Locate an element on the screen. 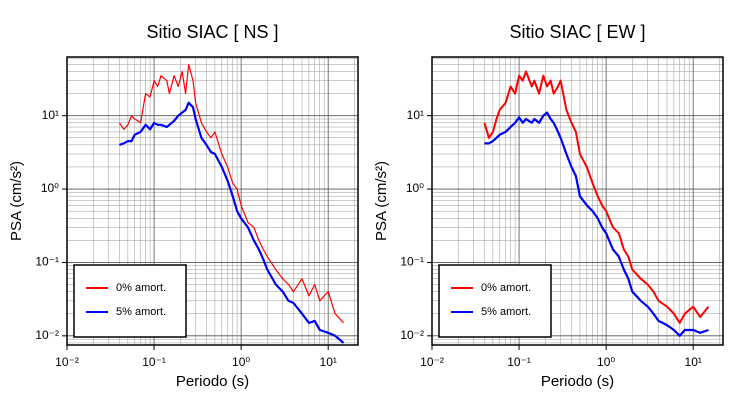  chart-title: Sitio SIAC [ EW ] is located at coordinates (577, 32).